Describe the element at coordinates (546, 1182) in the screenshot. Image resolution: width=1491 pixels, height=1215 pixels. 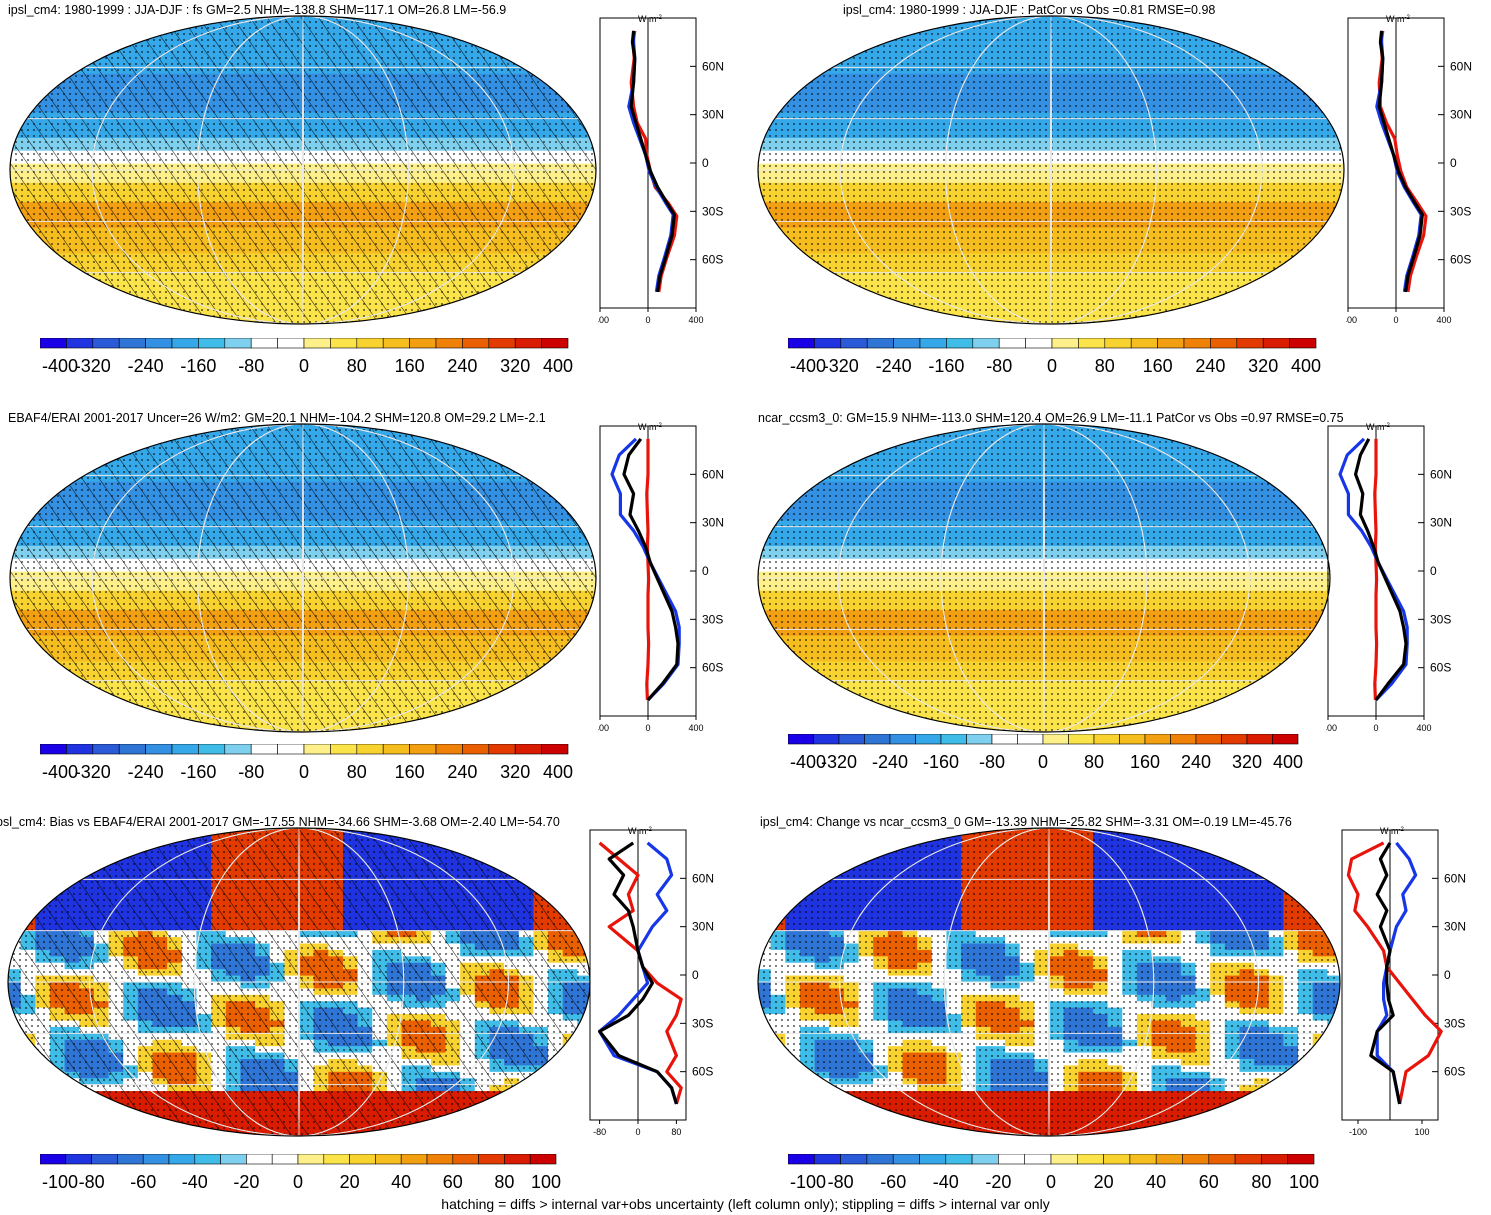
I see `colorbar-label: 100` at that location.